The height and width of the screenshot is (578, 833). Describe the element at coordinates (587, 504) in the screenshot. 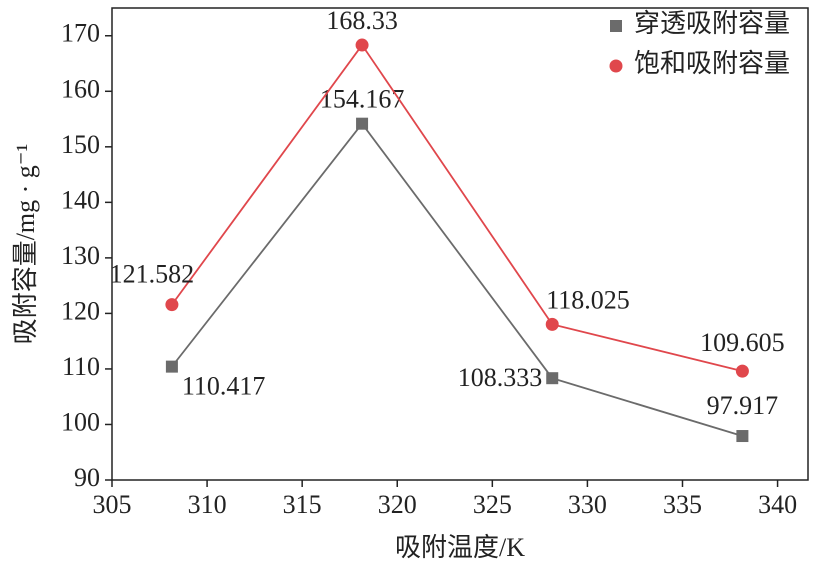

I see `x-tick-label: 330` at that location.